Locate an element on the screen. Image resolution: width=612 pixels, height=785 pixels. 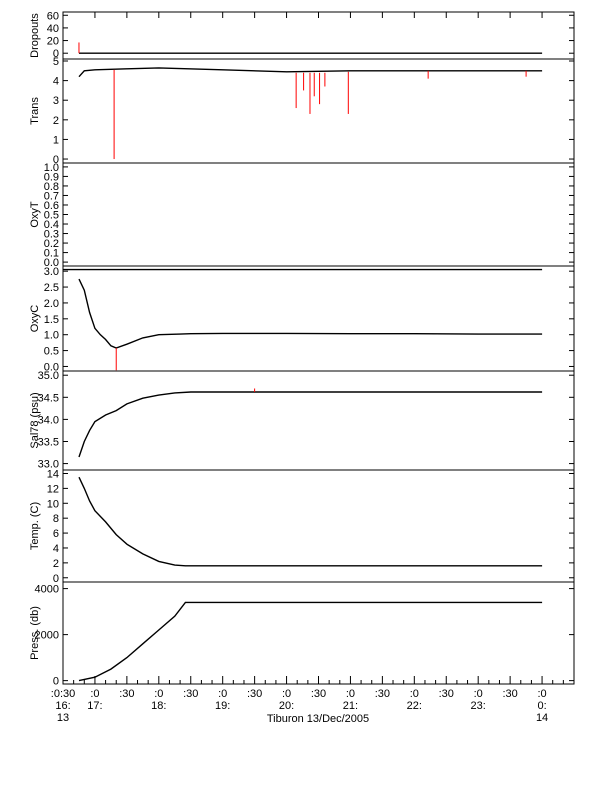
y-axis-label: Press. (db) is located at coordinates (35, 633).